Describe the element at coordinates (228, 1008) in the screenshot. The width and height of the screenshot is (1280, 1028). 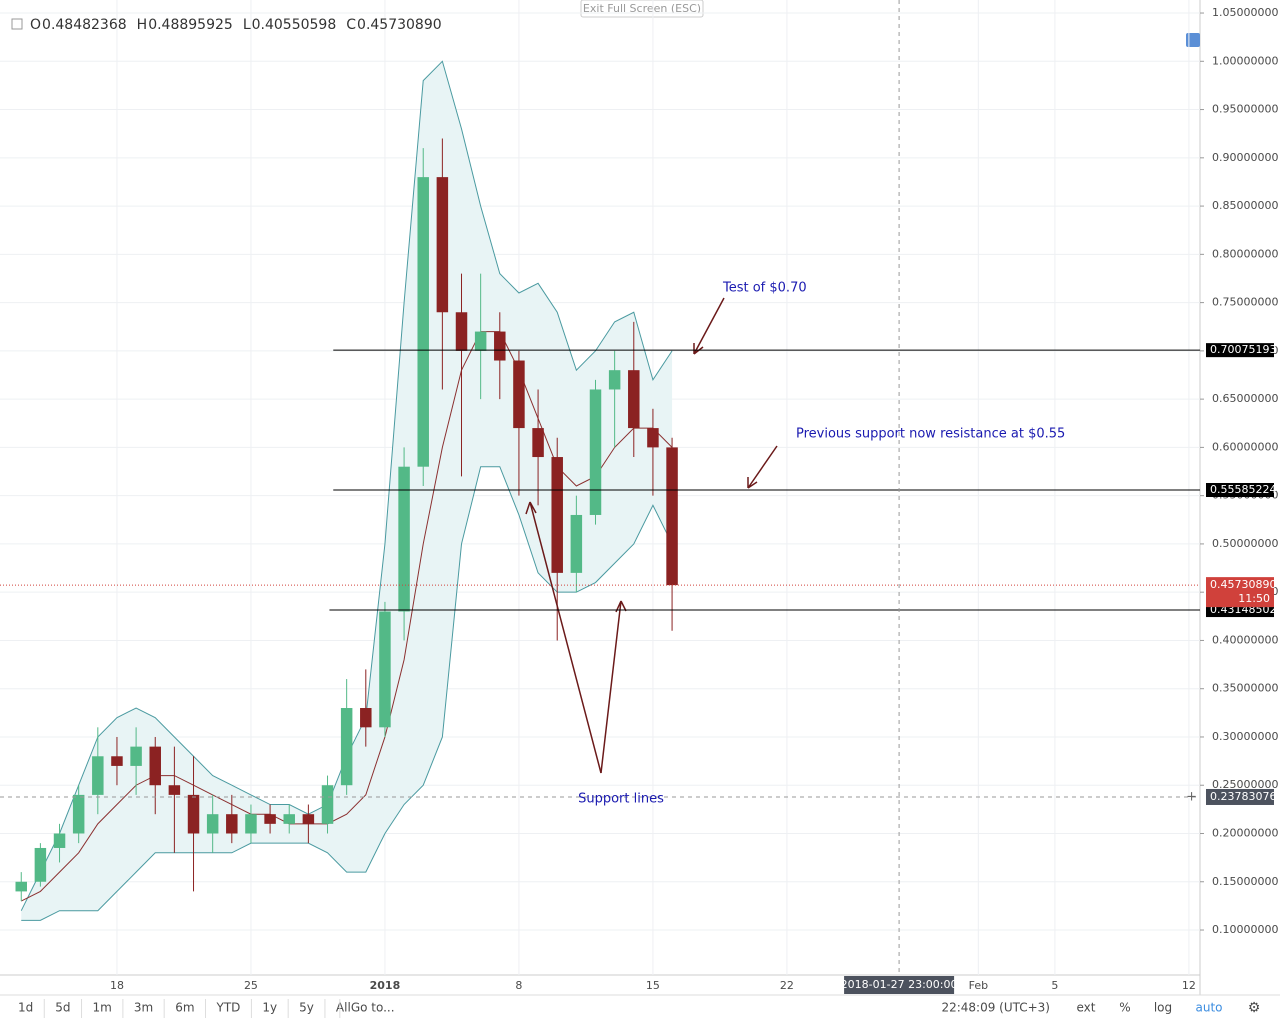
I see `range-button: YTD` at that location.